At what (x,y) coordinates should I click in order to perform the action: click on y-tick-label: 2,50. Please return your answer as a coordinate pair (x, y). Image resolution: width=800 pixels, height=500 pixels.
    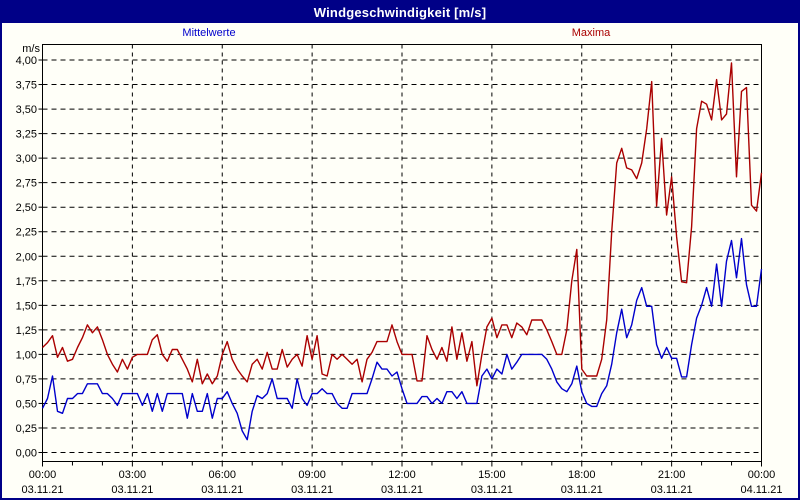
    Looking at the image, I should click on (26, 208).